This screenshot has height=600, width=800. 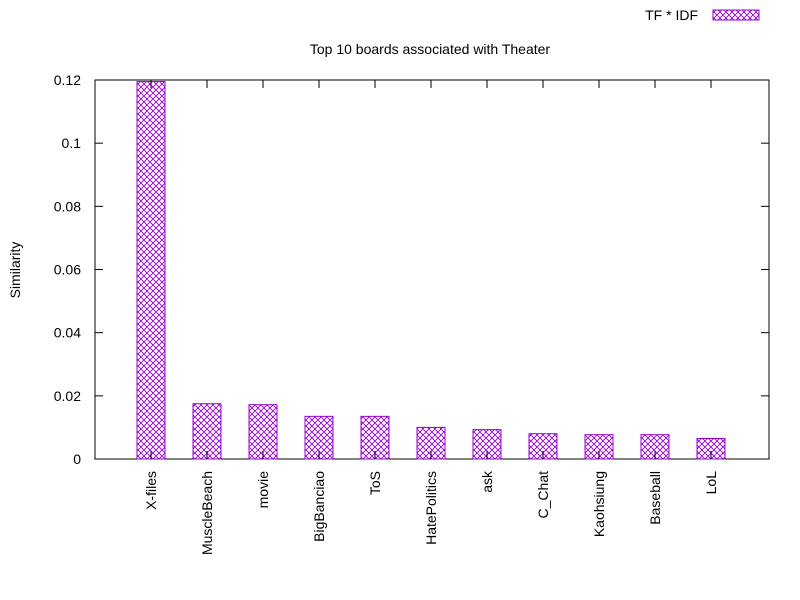 I want to click on x-tick-label: HatePolitics, so click(x=431, y=508).